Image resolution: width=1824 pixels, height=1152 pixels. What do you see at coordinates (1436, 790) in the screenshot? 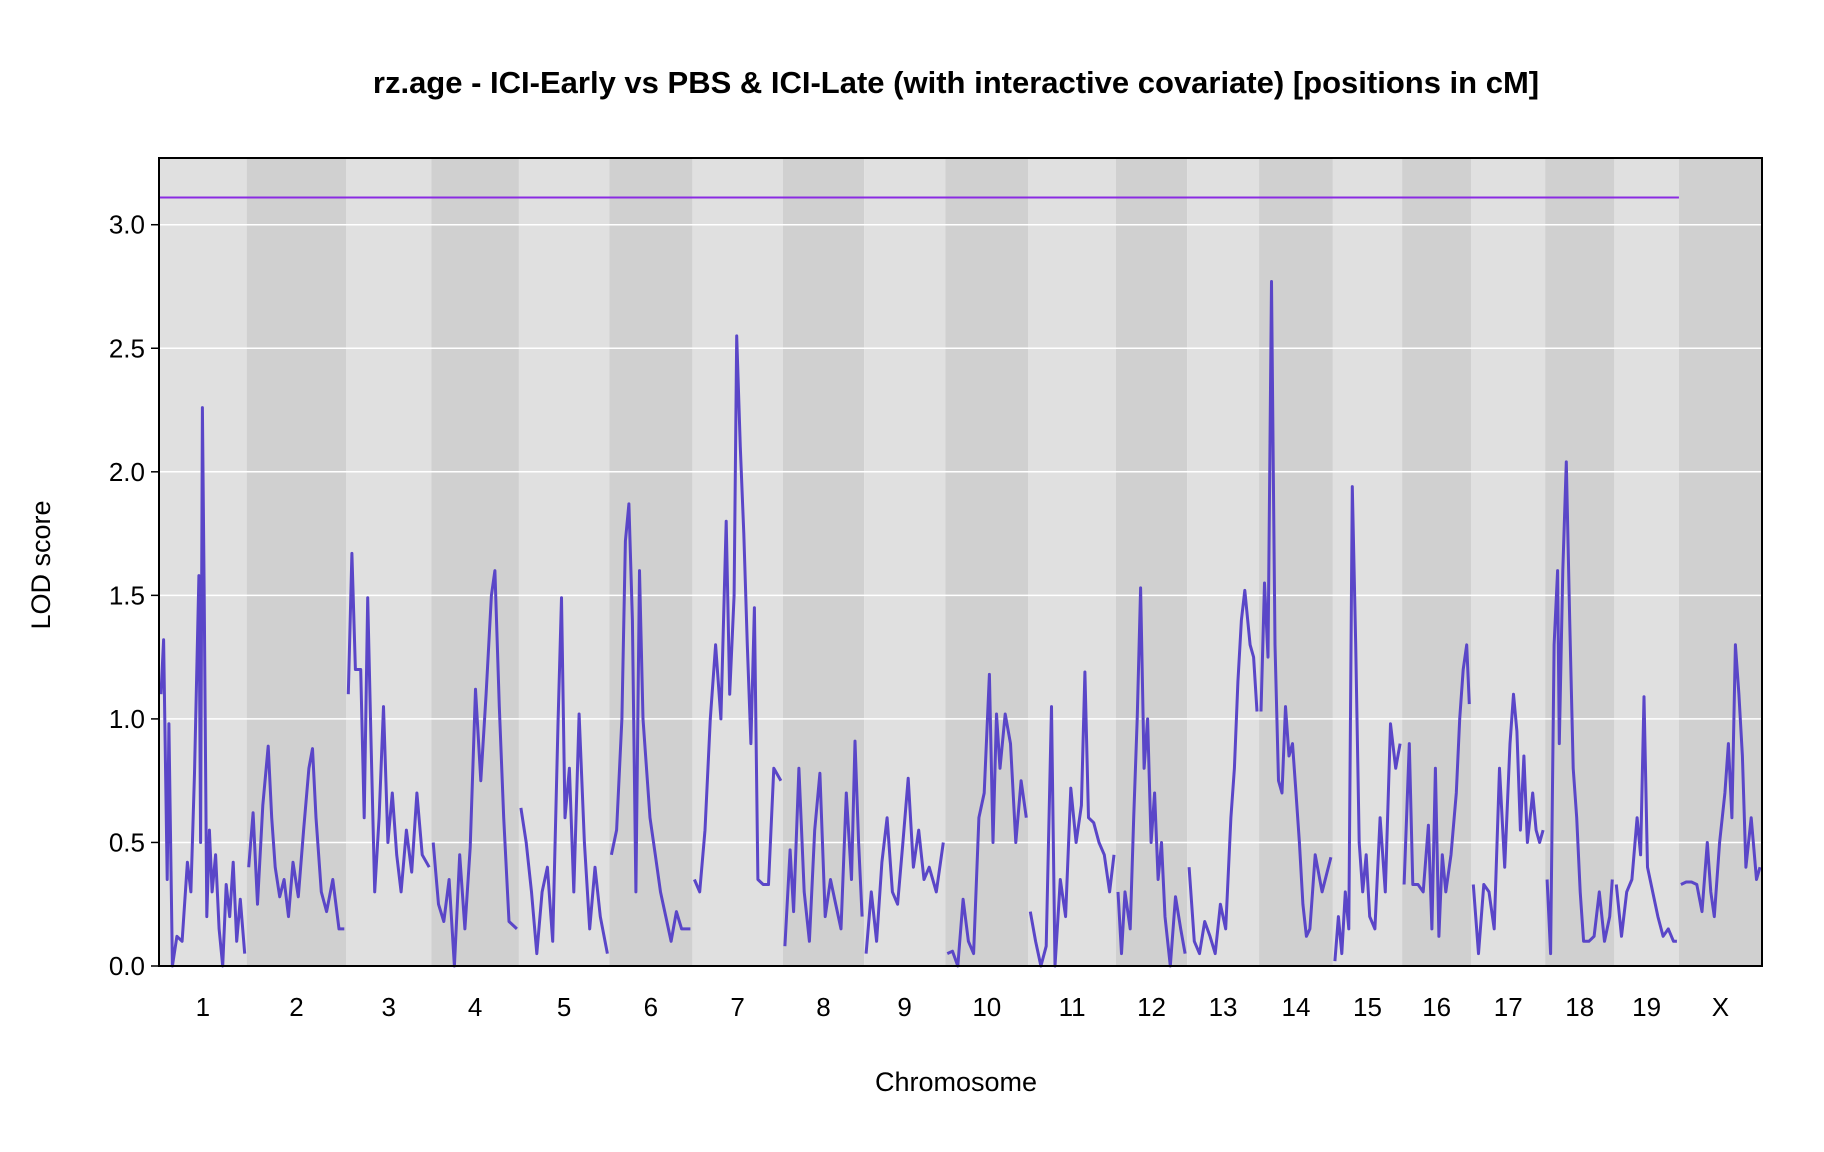
I see `lod-curve-chr16` at bounding box center [1436, 790].